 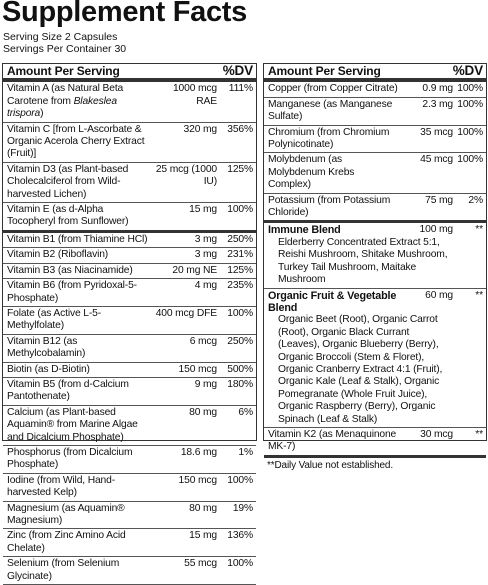 What do you see at coordinates (61, 486) in the screenshot?
I see `name-text: Iodine (from Wild, Hand-harvested Kelp)` at bounding box center [61, 486].